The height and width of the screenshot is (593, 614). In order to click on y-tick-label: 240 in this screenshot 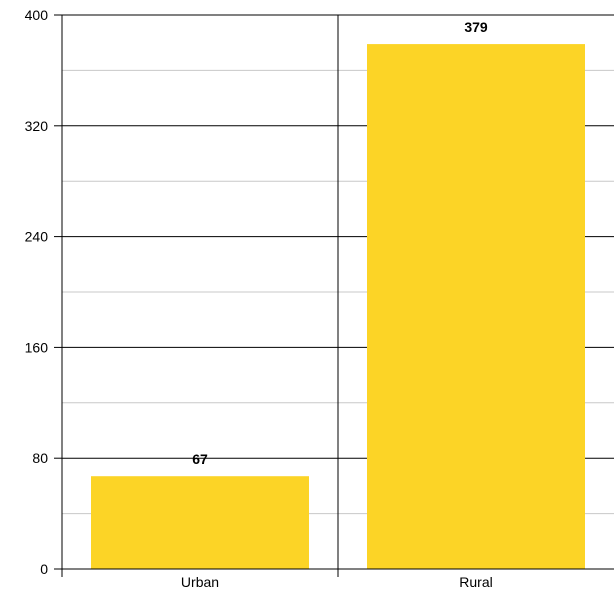, I will do `click(37, 237)`.